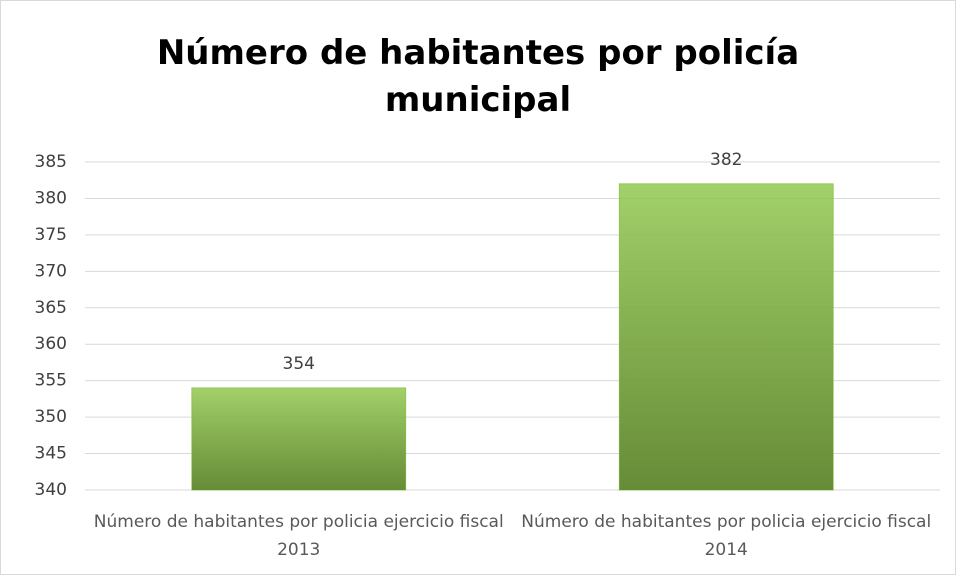  Describe the element at coordinates (51, 417) in the screenshot. I see `y-tick-label: 350` at that location.